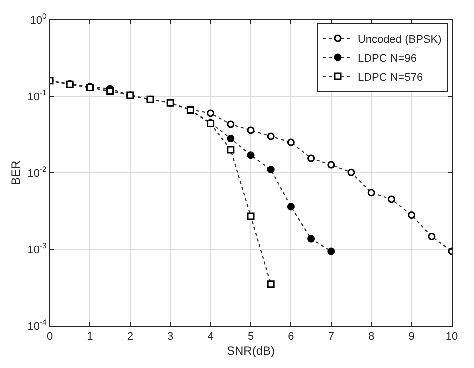 This screenshot has height=368, width=474. Describe the element at coordinates (387, 58) in the screenshot. I see `legend-label: LDPC N=96` at that location.